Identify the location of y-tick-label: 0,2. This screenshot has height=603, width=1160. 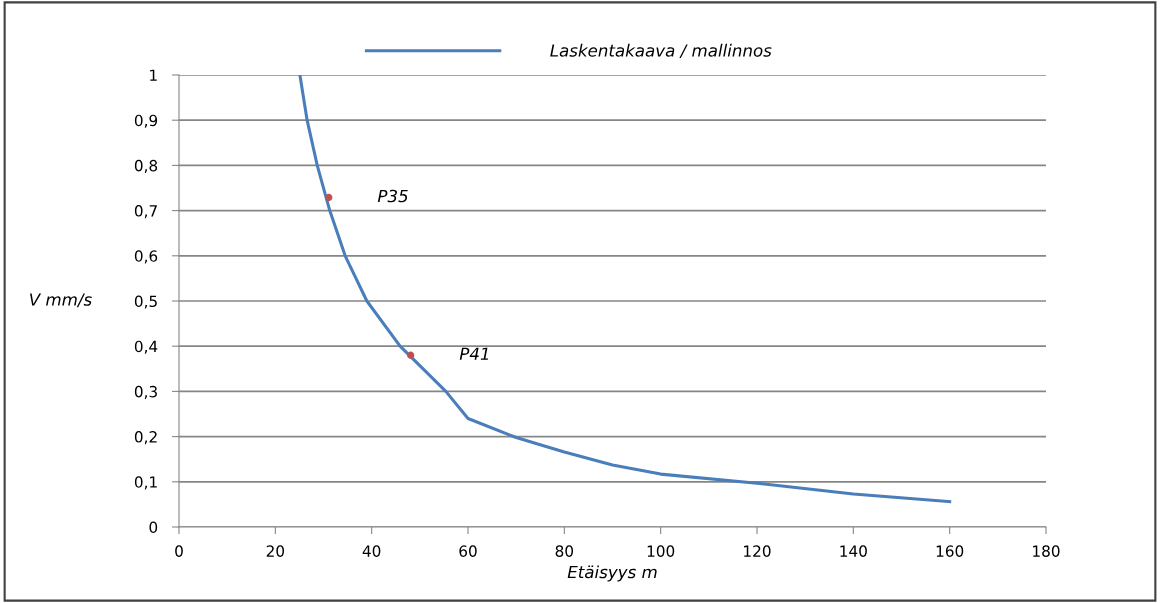
(145, 438).